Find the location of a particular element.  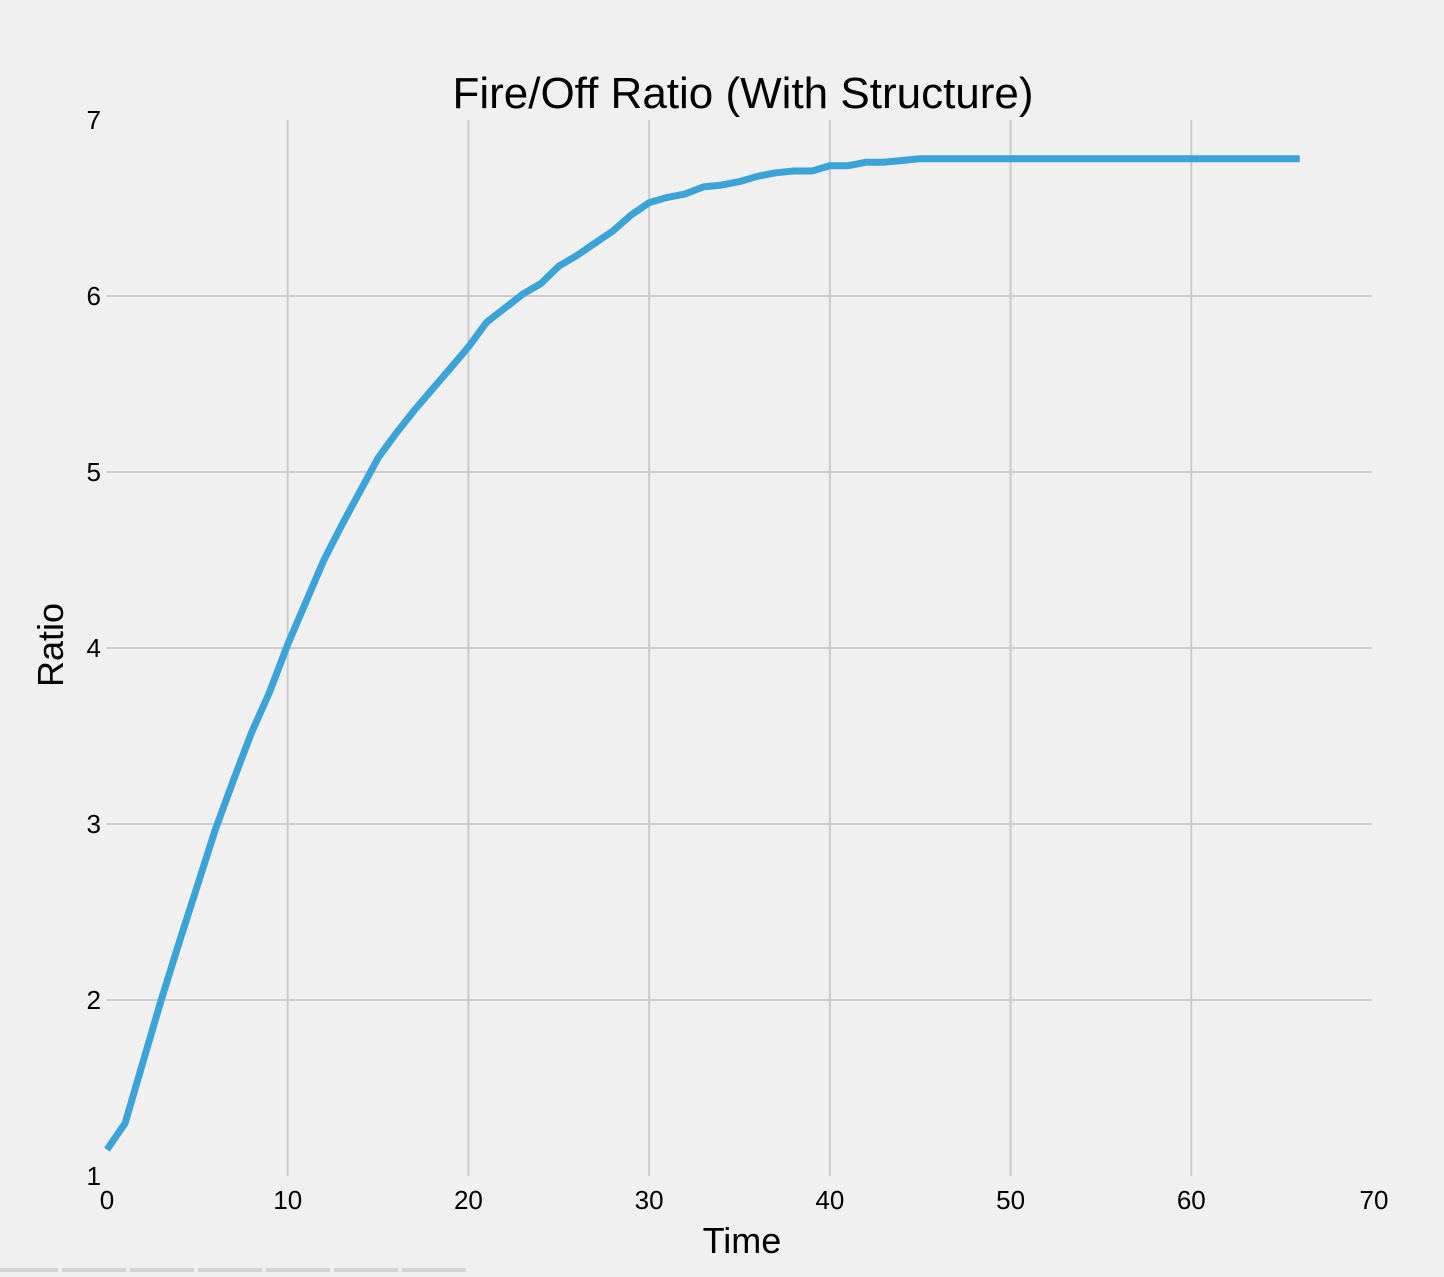

bottom-strip is located at coordinates (233, 1270).